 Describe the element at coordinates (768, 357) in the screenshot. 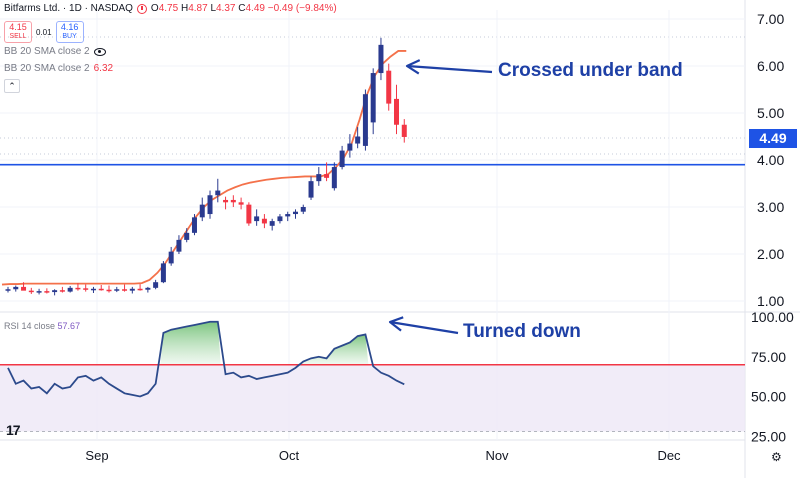

I see `rsi-tick-label: 75.00` at that location.